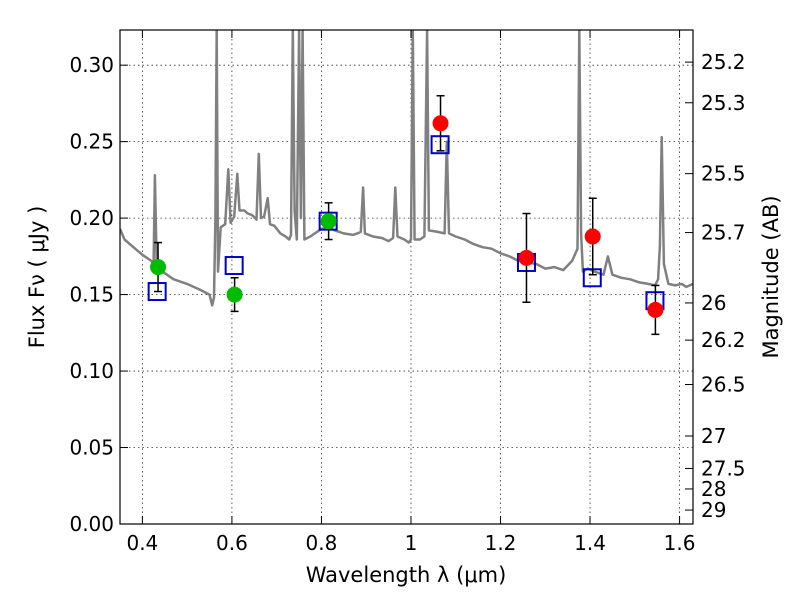 This screenshot has width=800, height=600. What do you see at coordinates (37, 277) in the screenshot?
I see `y-axis-label: Flux Fν ( μJy )` at bounding box center [37, 277].